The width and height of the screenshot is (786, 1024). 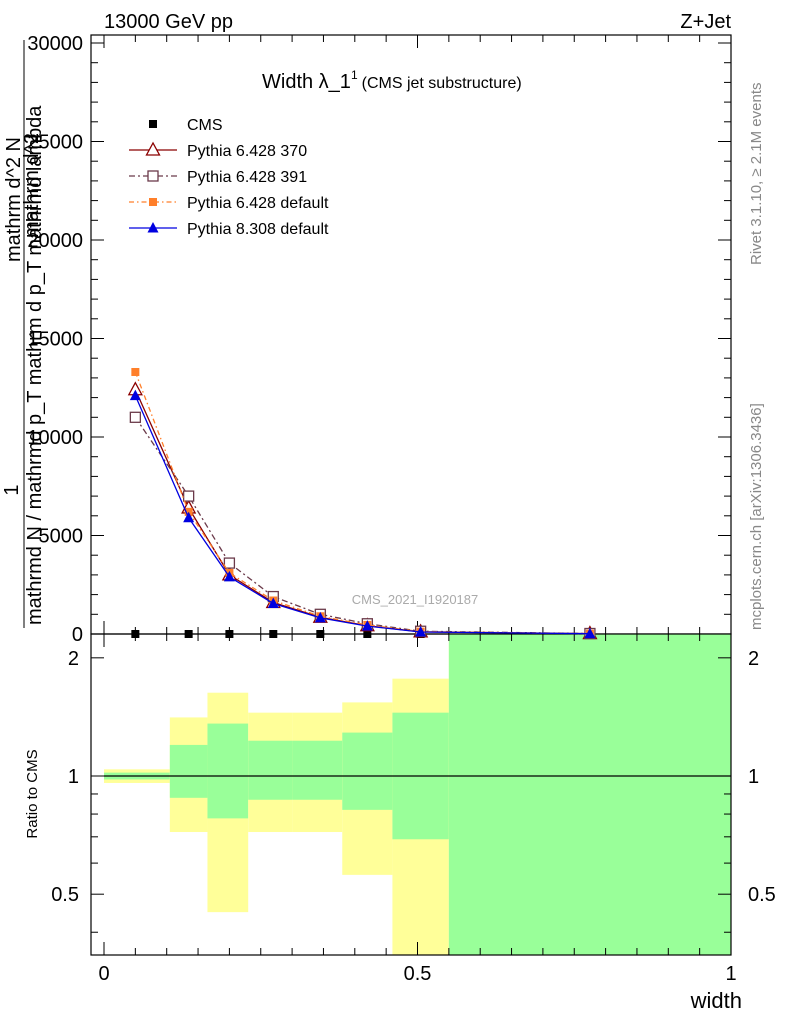 What do you see at coordinates (55, 241) in the screenshot?
I see `y-tick-label: 20000` at bounding box center [55, 241].